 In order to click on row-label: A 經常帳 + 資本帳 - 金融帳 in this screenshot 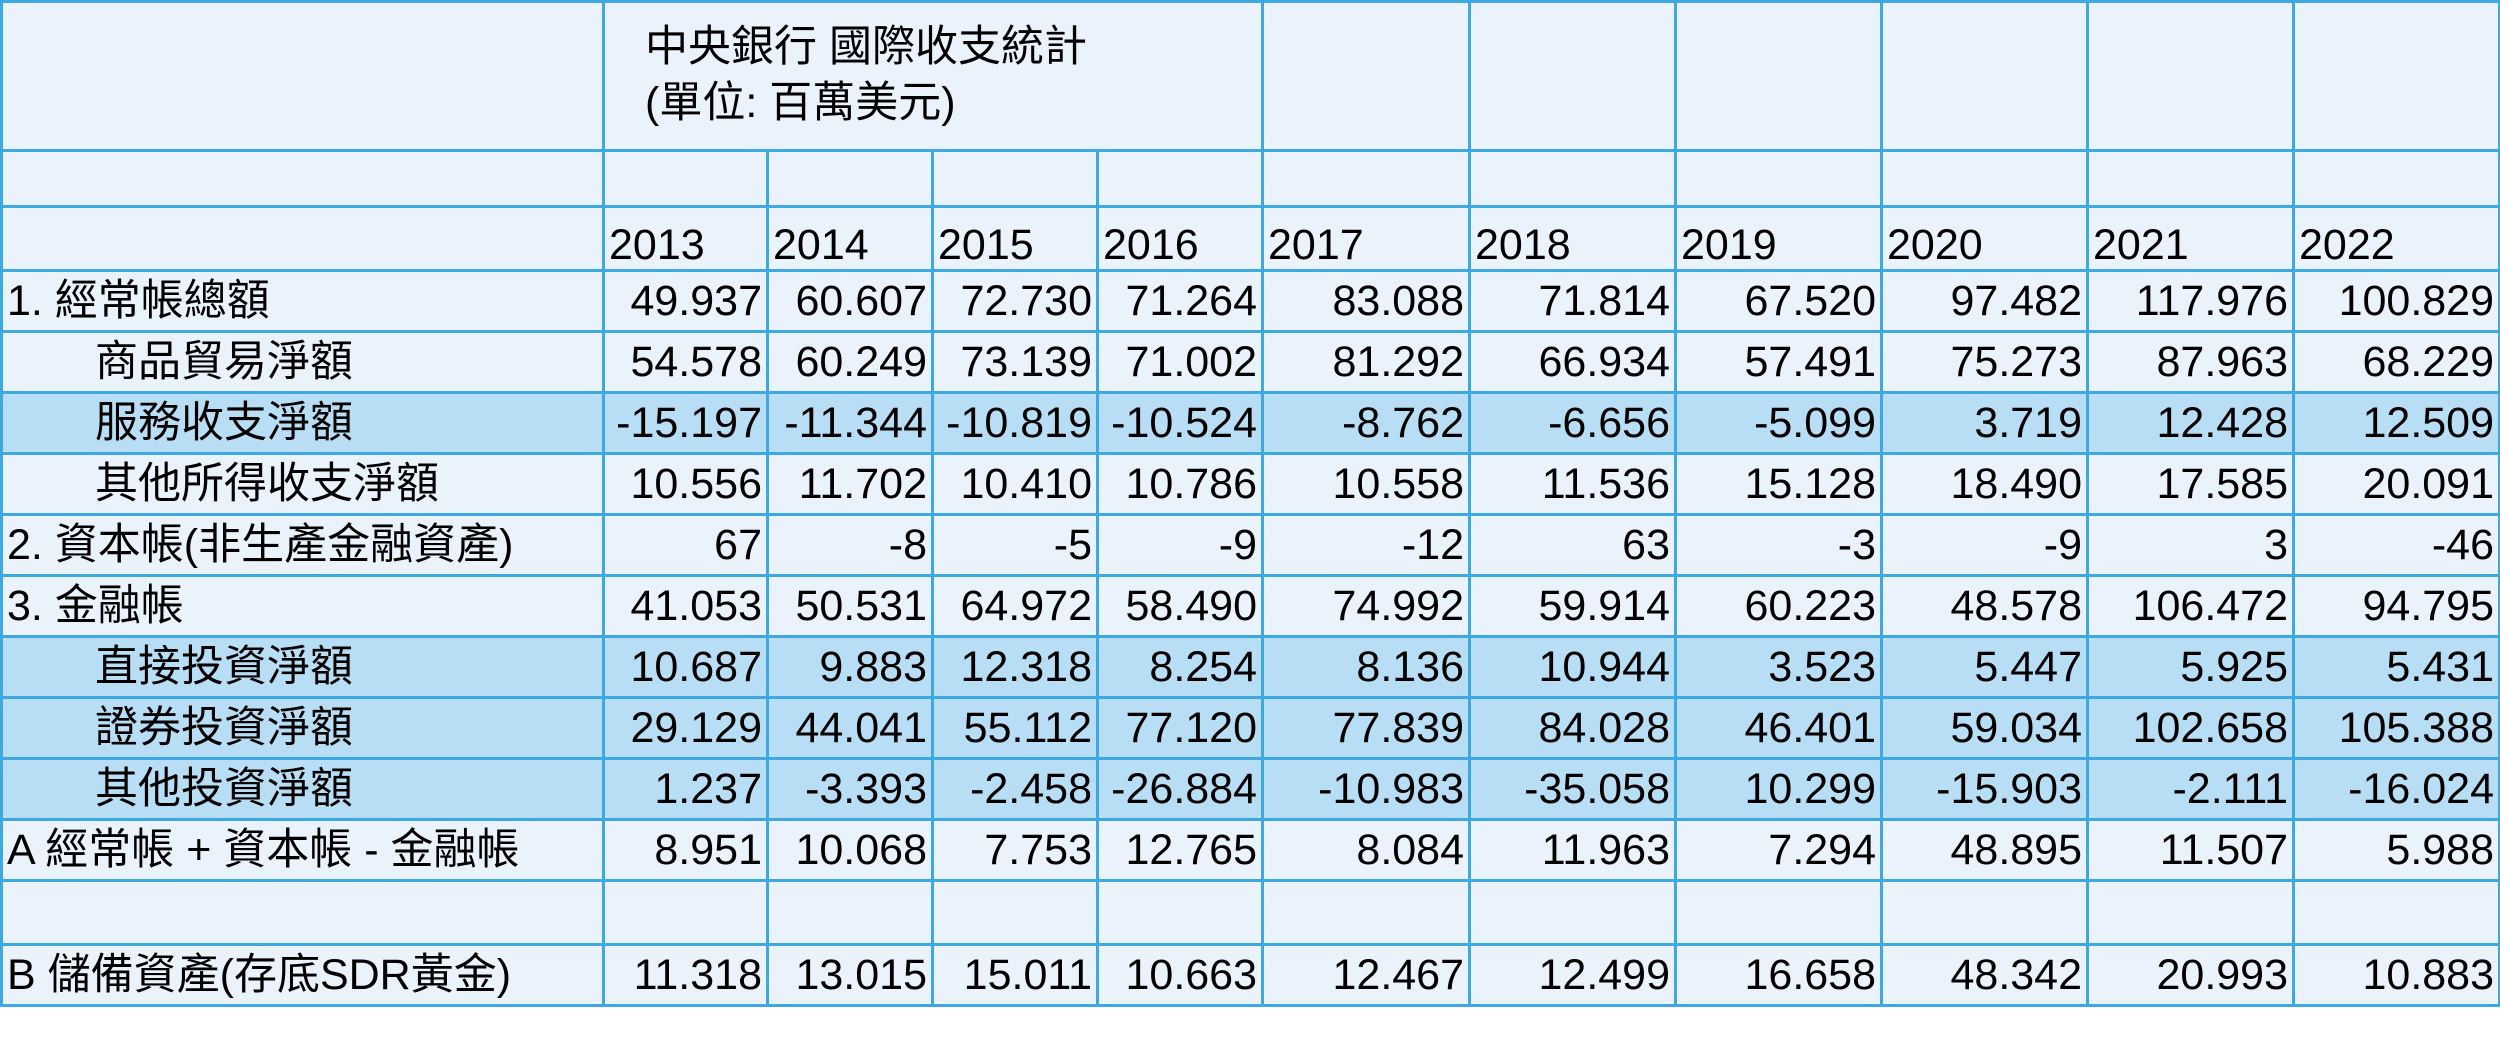, I will do `click(302, 850)`.